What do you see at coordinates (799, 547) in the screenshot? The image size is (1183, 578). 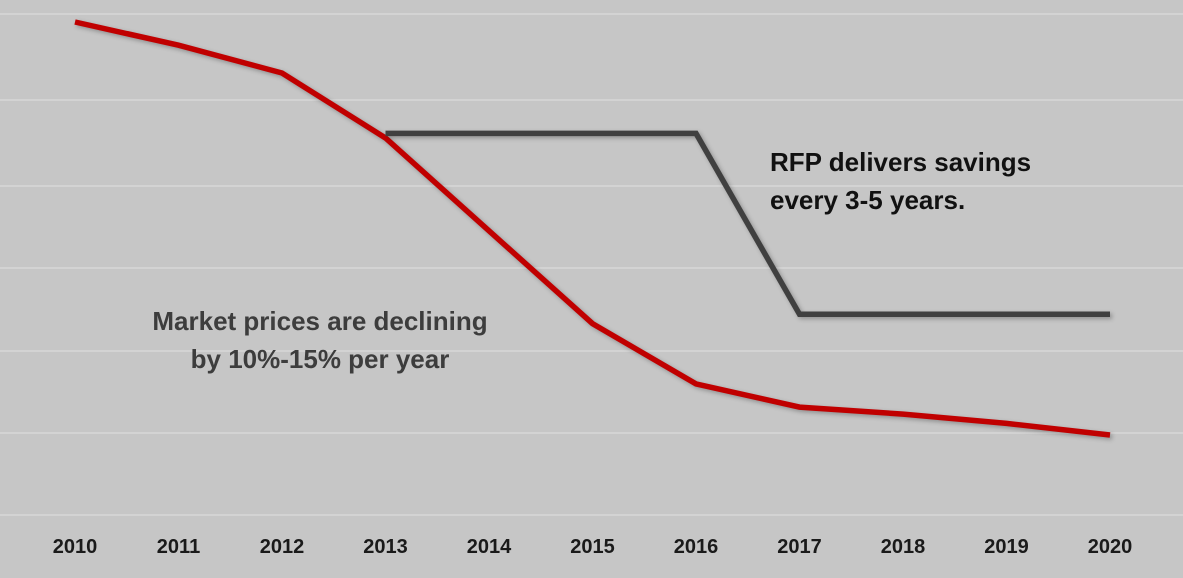 I see `x-tick-label-2017: 2017` at bounding box center [799, 547].